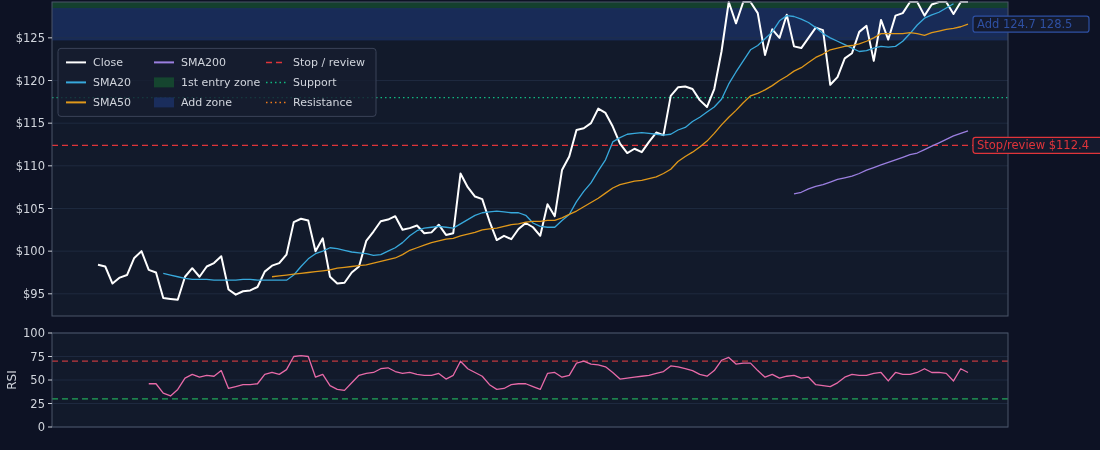 This screenshot has width=1100, height=450. What do you see at coordinates (1033, 145) in the screenshot?
I see `text: Stop/review $112.4` at bounding box center [1033, 145].